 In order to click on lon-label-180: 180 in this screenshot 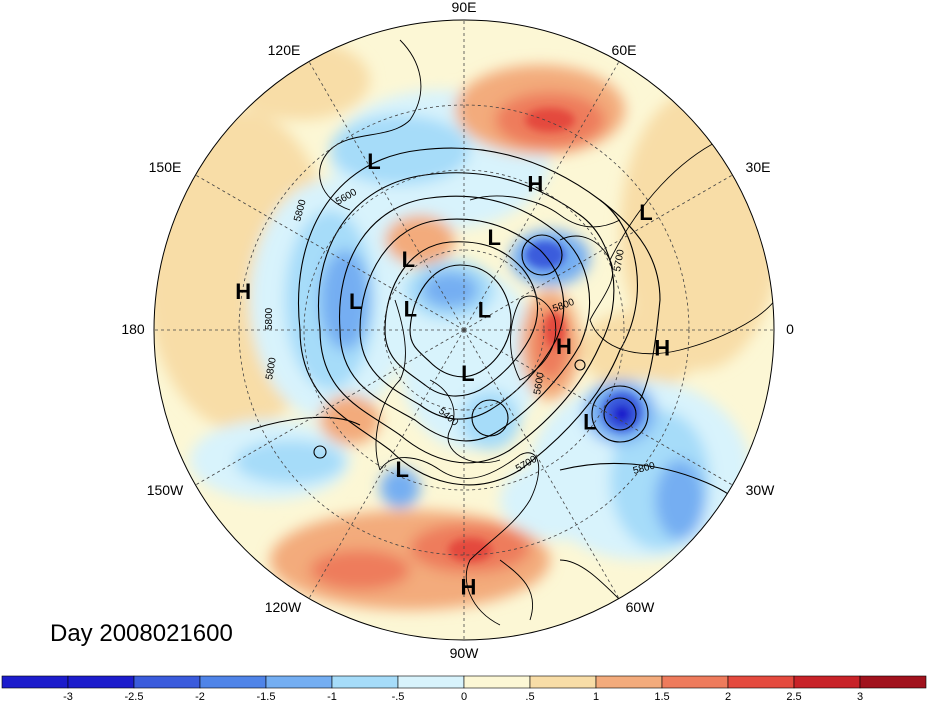, I will do `click(133, 329)`.